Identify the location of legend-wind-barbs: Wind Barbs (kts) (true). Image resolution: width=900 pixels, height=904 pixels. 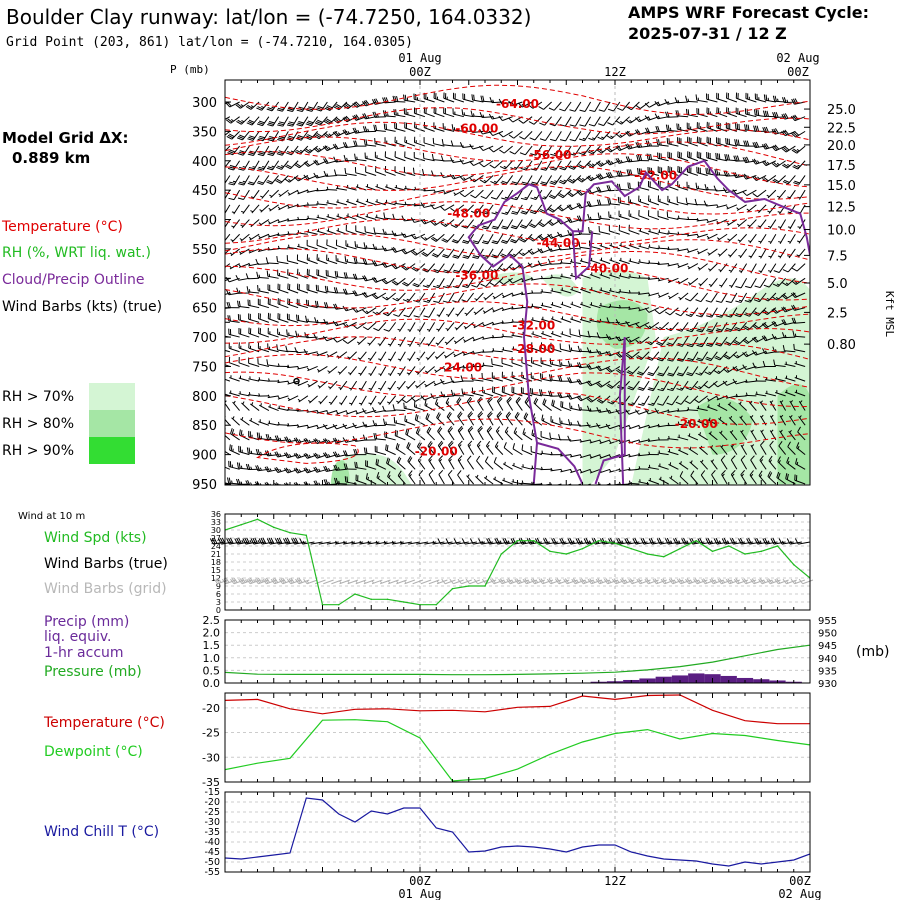
(82, 307).